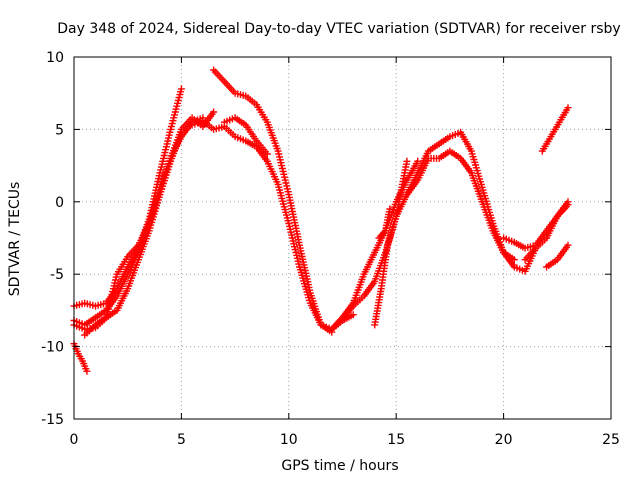 This screenshot has height=480, width=640. Describe the element at coordinates (15, 239) in the screenshot. I see `y-axis-label: SDTVAR / TECUs` at that location.